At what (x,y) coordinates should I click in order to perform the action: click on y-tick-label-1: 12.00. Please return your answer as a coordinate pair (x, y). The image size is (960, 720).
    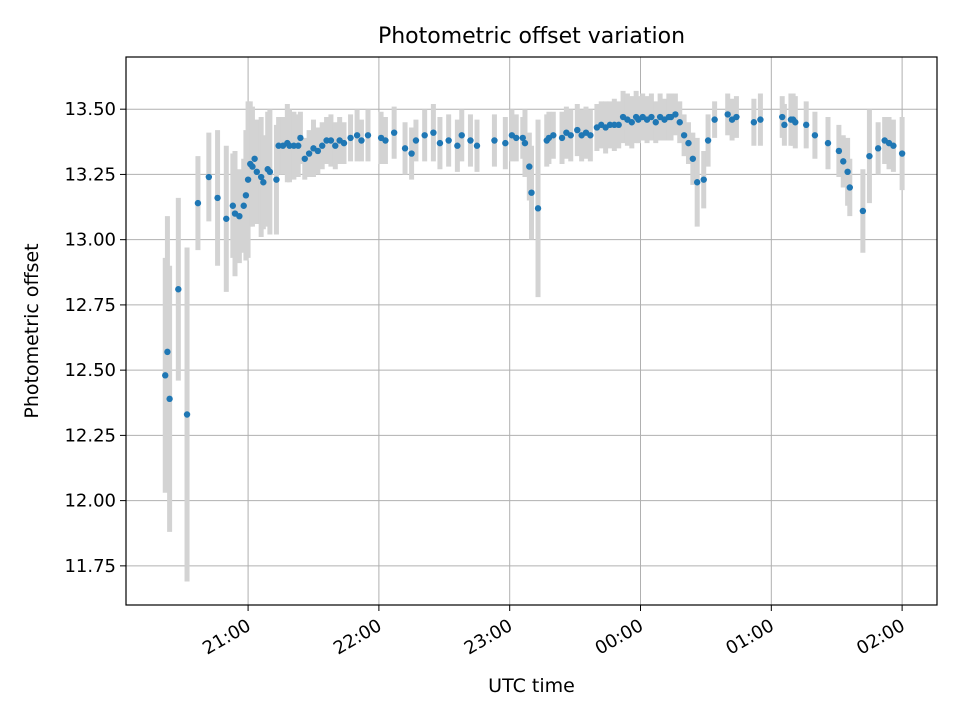
    Looking at the image, I should click on (90, 501).